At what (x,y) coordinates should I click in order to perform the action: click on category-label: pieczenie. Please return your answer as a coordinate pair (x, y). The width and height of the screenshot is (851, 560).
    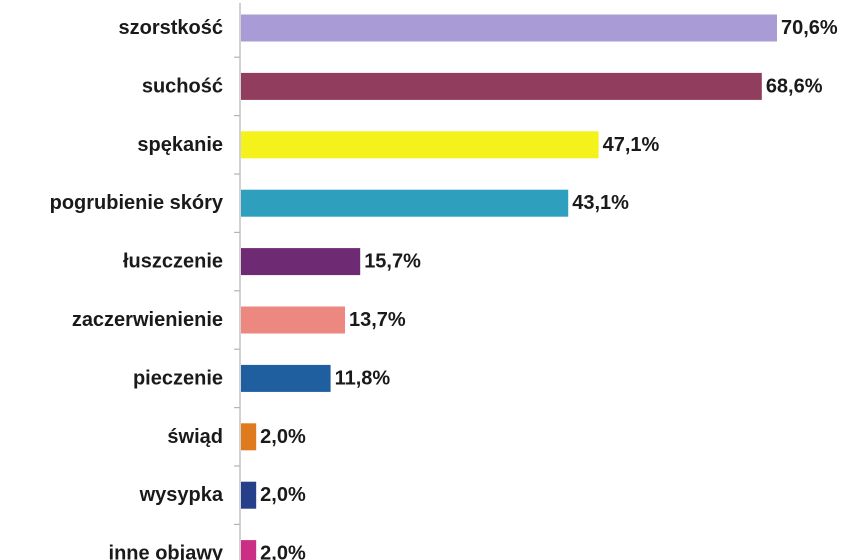
    Looking at the image, I should click on (178, 378).